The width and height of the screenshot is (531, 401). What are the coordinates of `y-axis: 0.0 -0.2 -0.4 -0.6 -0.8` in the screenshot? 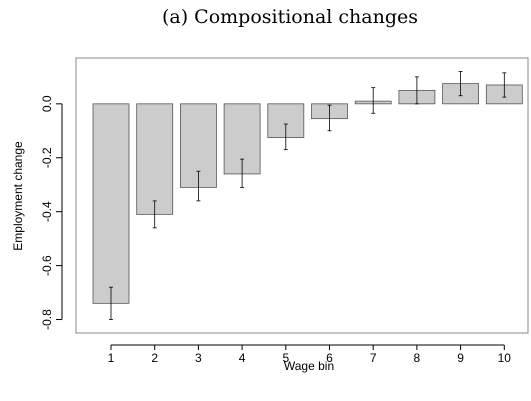 It's located at (51, 212).